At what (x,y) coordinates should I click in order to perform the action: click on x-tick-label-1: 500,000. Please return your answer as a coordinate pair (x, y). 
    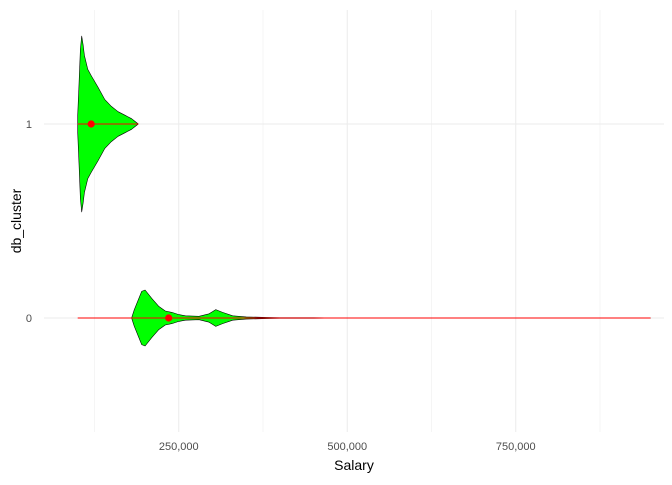
    Looking at the image, I should click on (347, 447).